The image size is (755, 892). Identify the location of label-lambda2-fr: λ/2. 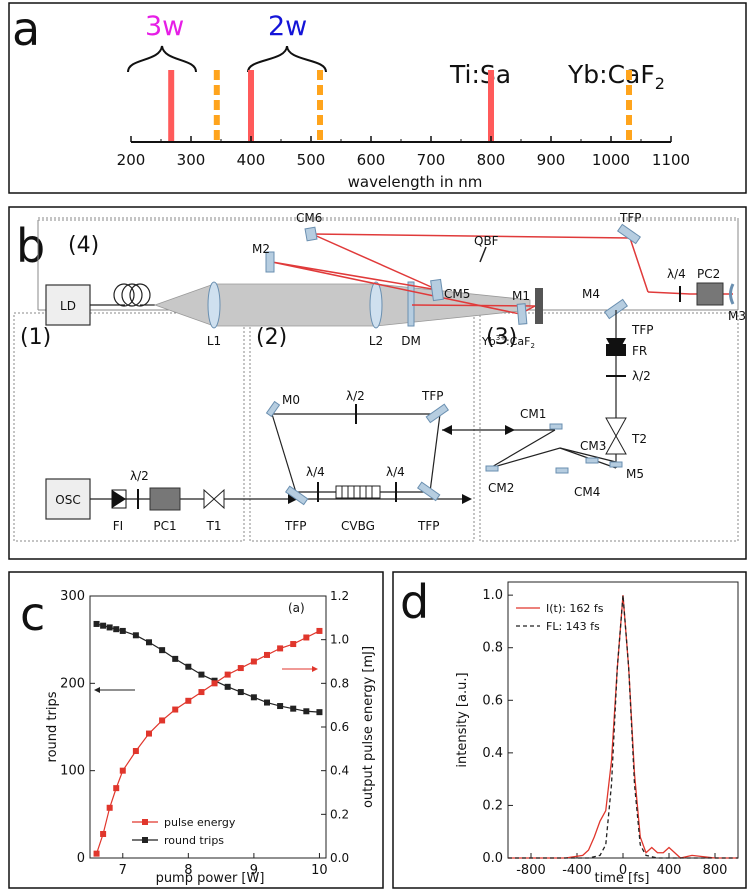
(641, 376).